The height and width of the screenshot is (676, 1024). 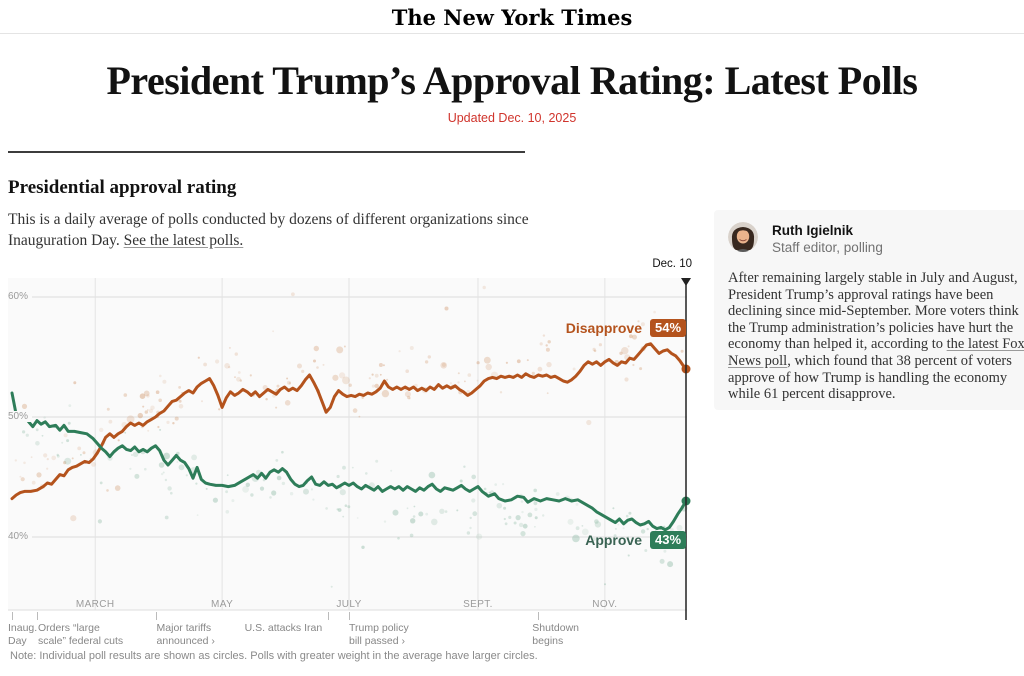 I want to click on event-annotation-label: Major tariffs announced ›, so click(x=185, y=634).